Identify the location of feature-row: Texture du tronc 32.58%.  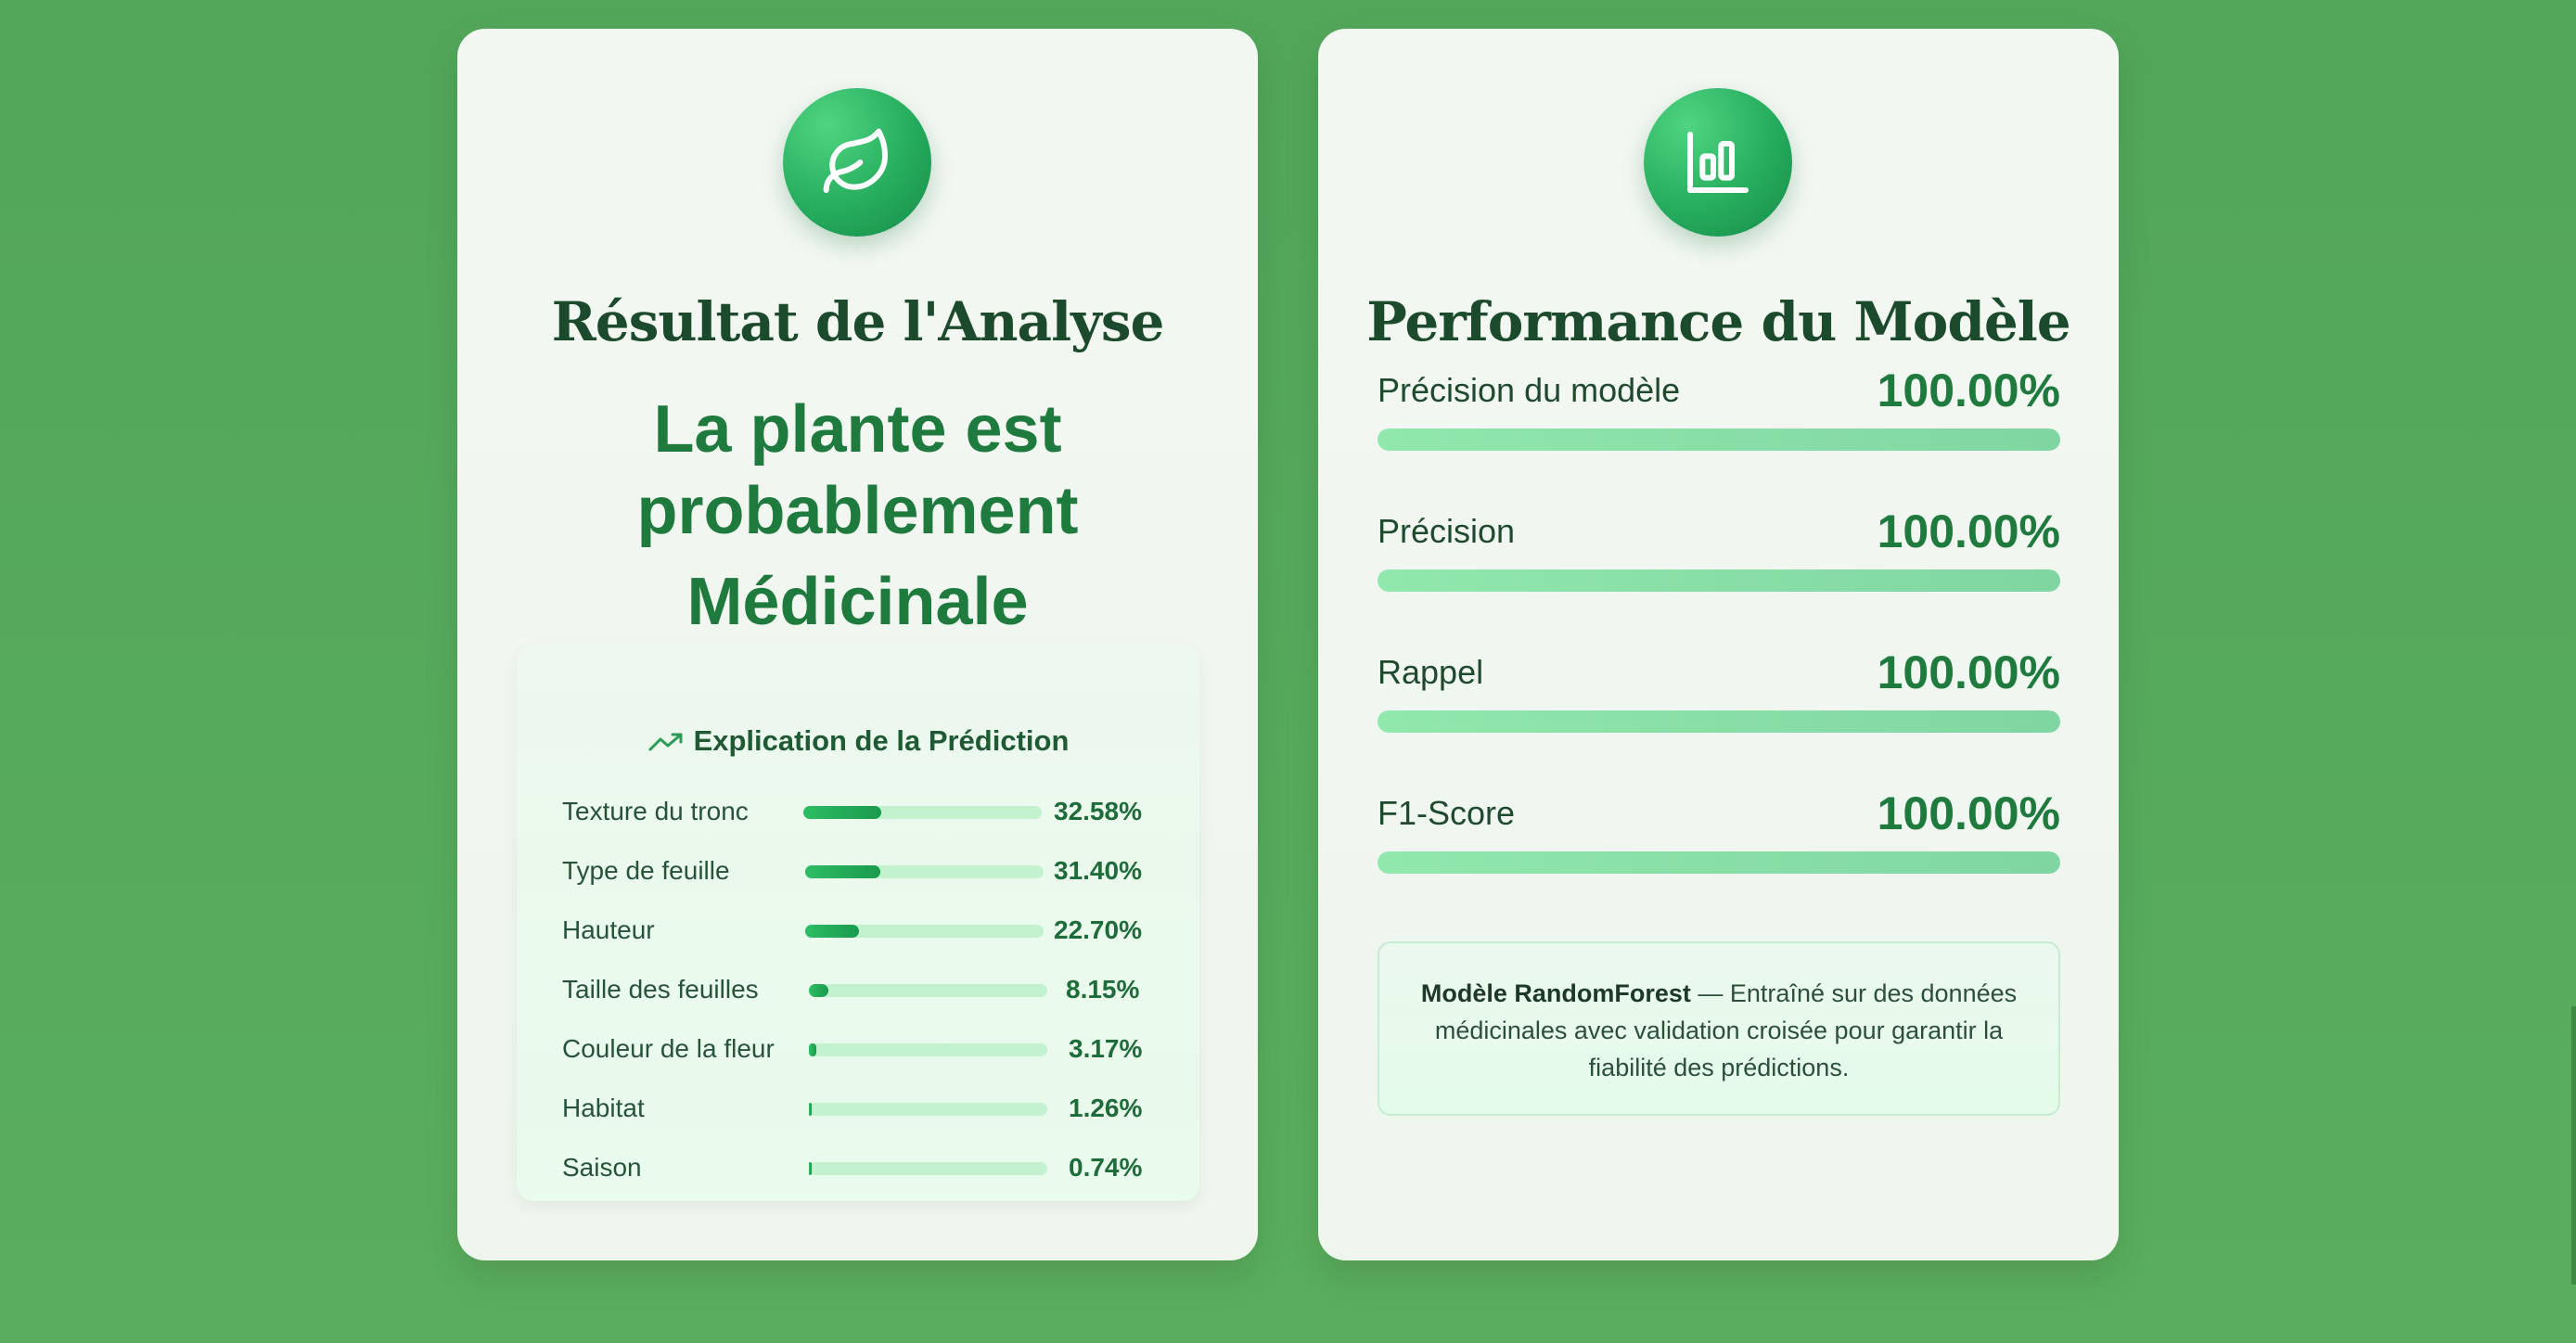
(858, 811).